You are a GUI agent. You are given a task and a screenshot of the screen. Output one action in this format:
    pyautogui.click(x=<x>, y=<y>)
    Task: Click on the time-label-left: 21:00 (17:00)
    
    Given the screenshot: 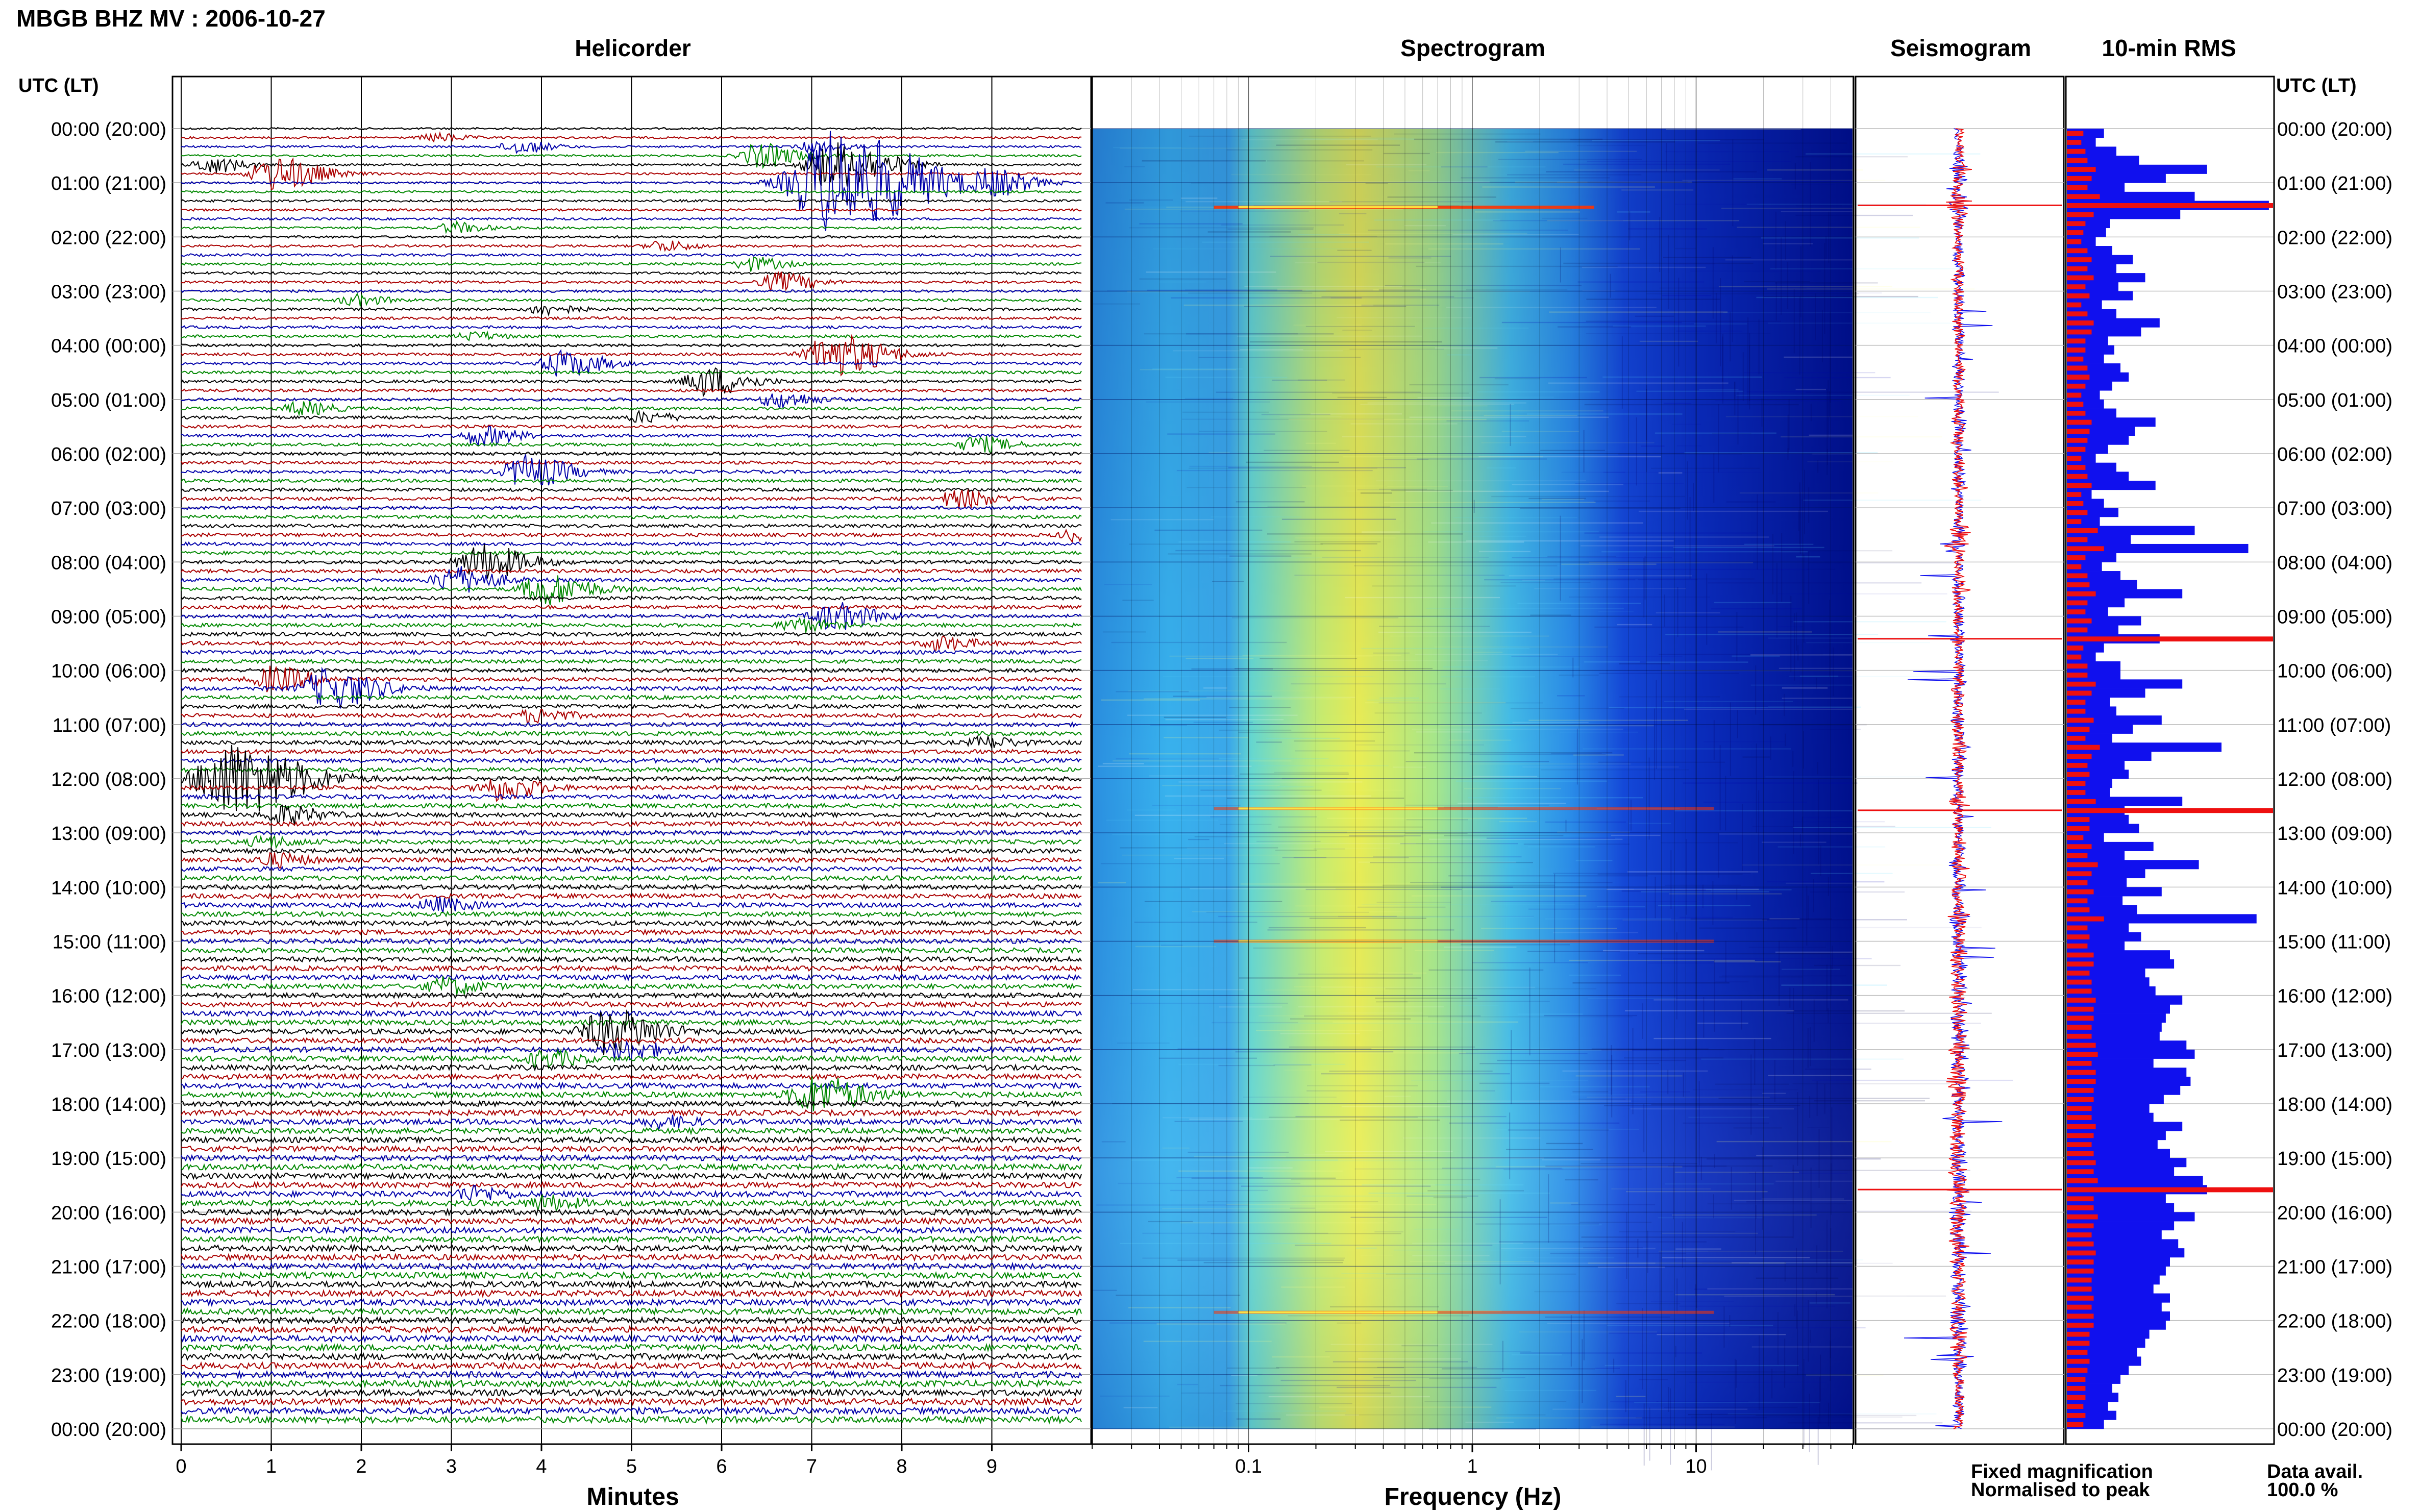 What is the action you would take?
    pyautogui.click(x=108, y=1267)
    